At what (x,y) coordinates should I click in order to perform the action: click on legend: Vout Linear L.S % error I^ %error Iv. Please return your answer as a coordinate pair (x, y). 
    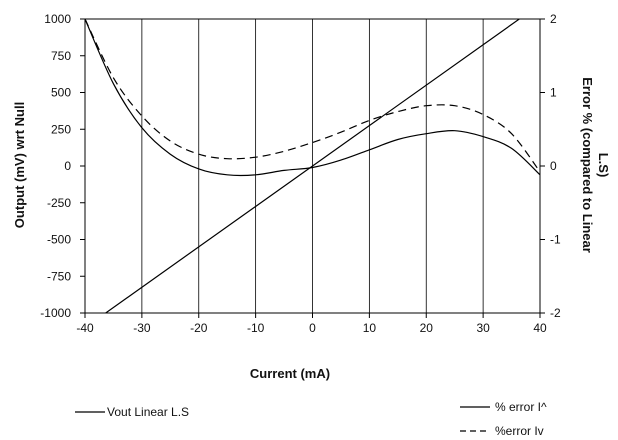
    Looking at the image, I should click on (311, 419).